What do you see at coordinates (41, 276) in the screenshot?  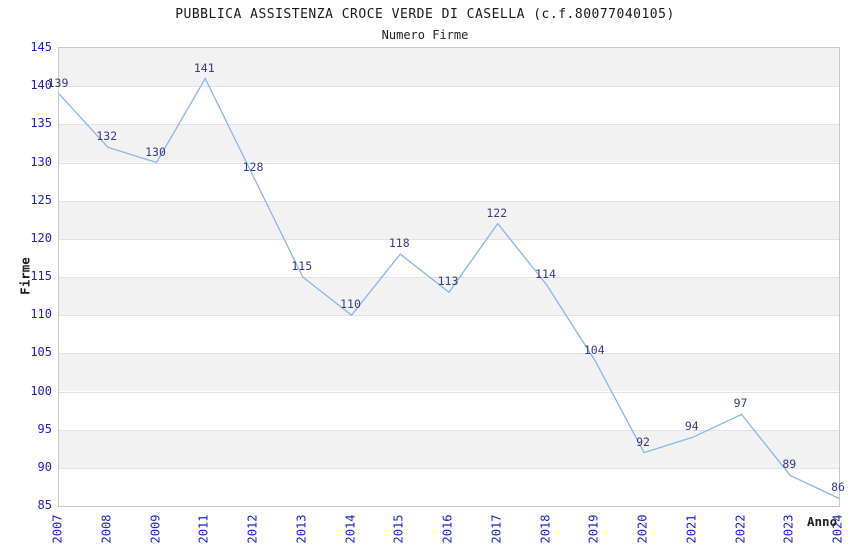 I see `y-tick-label: 115` at bounding box center [41, 276].